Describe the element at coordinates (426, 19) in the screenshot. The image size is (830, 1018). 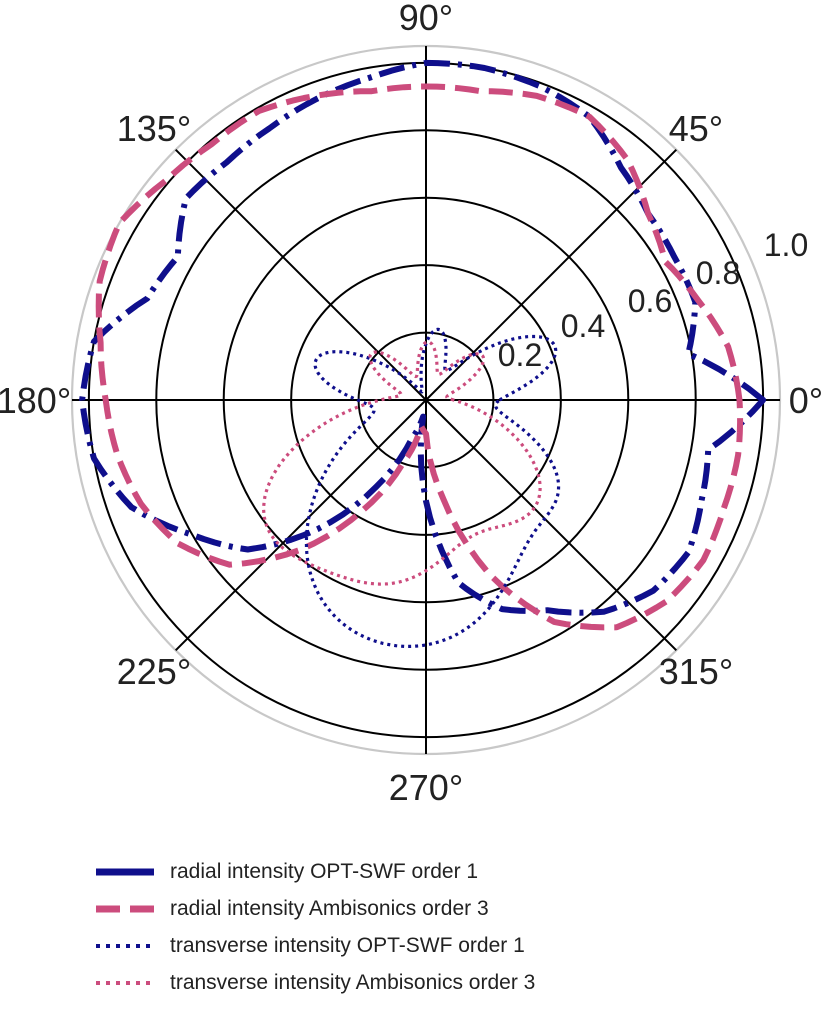
I see `angular-tick-label: 90°` at that location.